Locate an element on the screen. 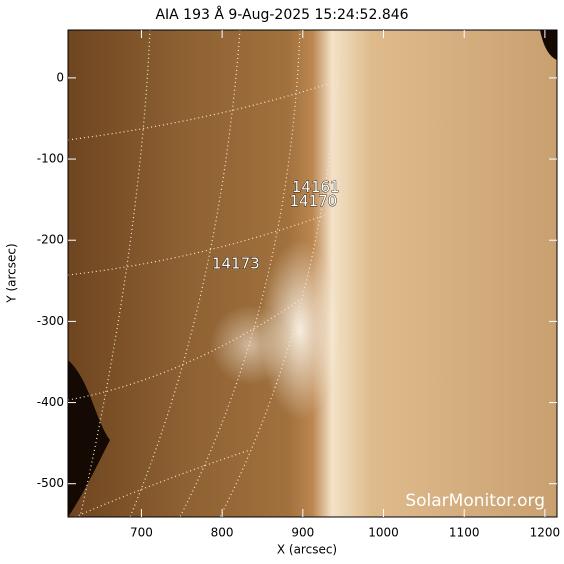 This screenshot has width=564, height=564. y-tick-label: 0 is located at coordinates (60, 77).